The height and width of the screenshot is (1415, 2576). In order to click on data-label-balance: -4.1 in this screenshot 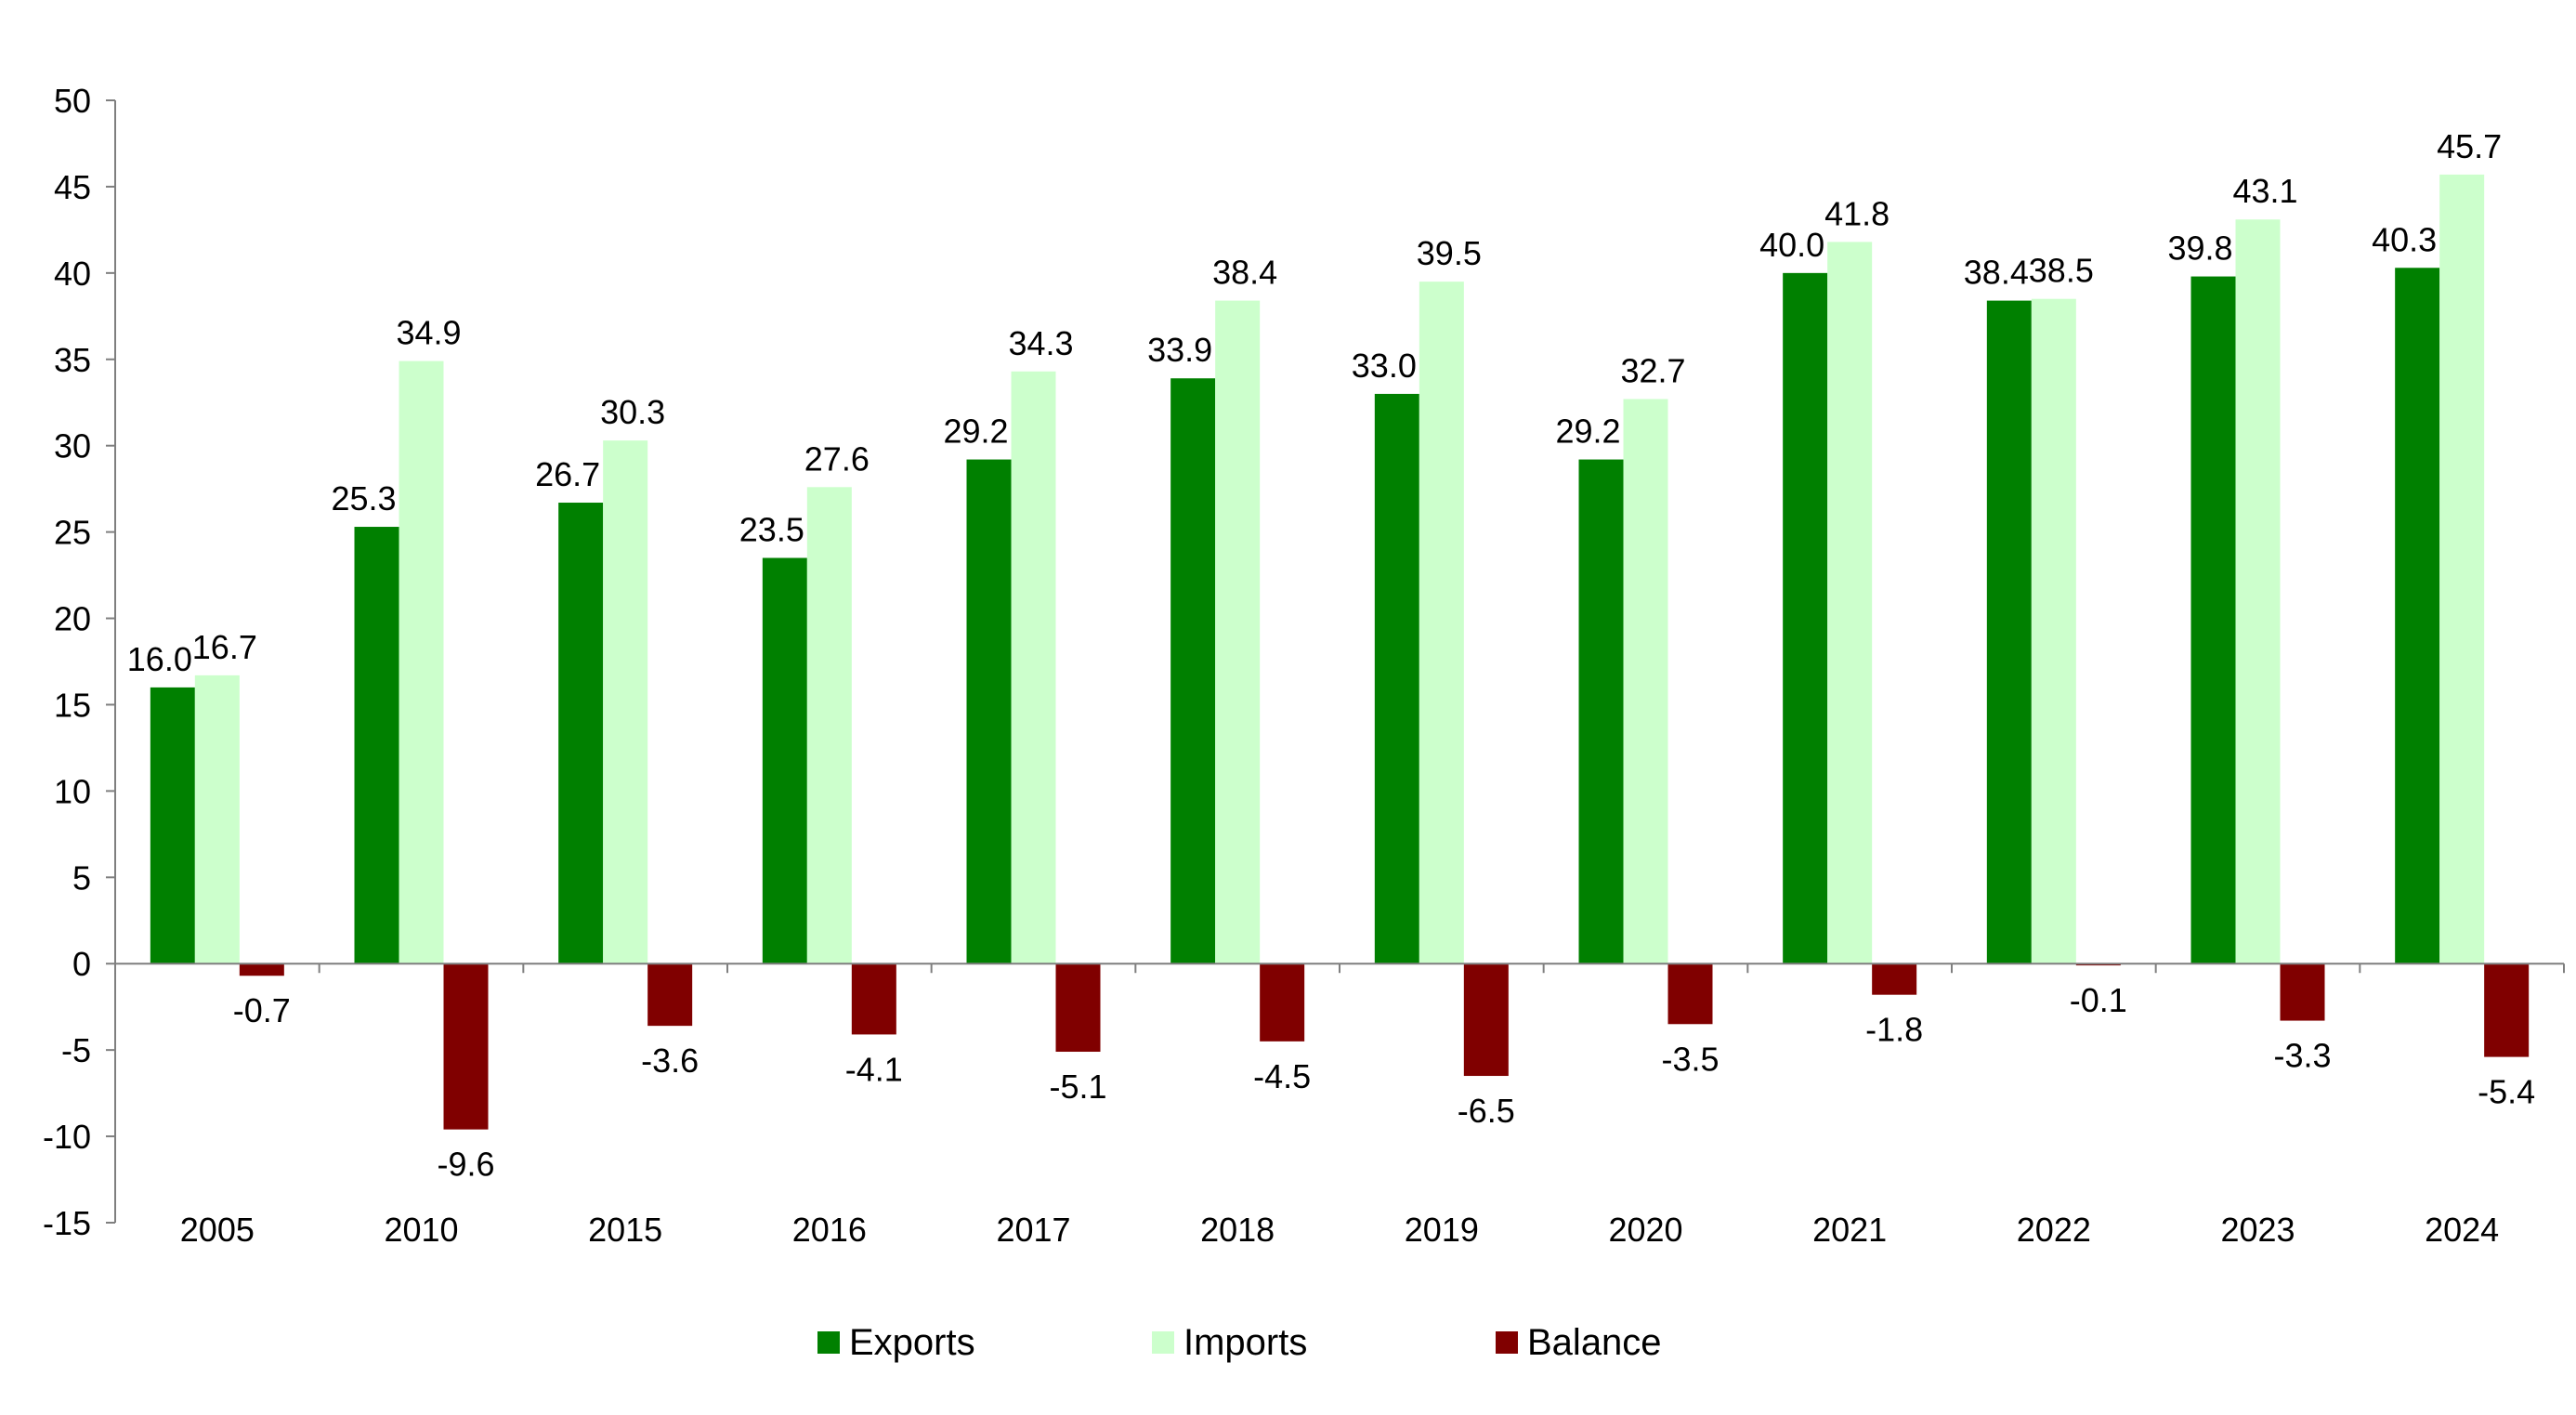, I will do `click(874, 1069)`.